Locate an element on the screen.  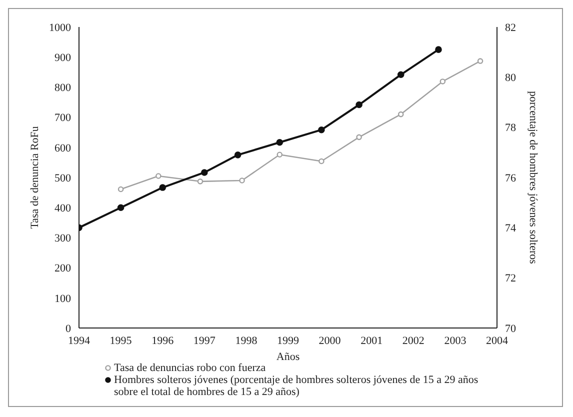
y2-tick-label: 74 is located at coordinates (510, 228).